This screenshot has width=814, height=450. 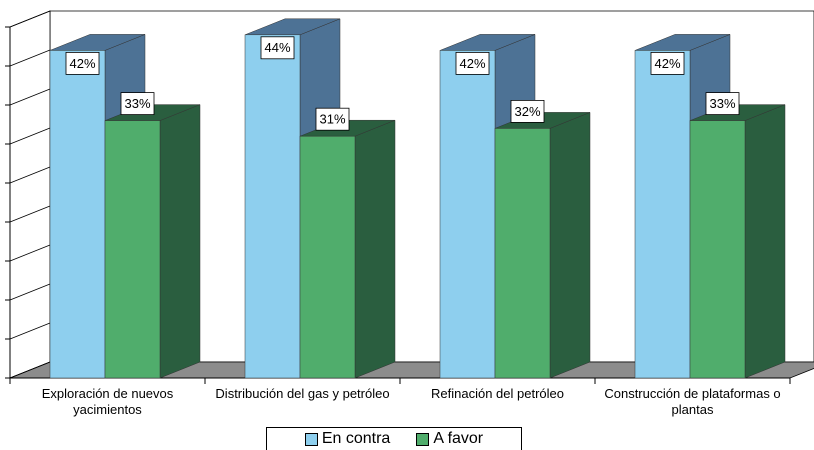 What do you see at coordinates (30, 194) in the screenshot?
I see `side-wall` at bounding box center [30, 194].